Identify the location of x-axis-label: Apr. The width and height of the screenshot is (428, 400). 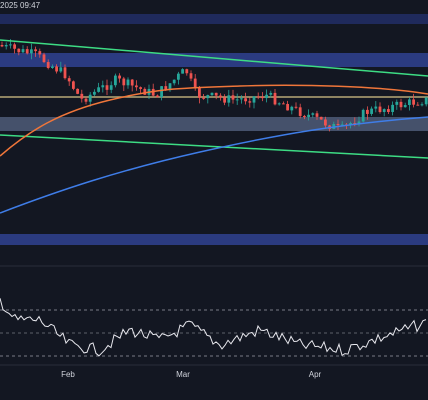
(315, 374).